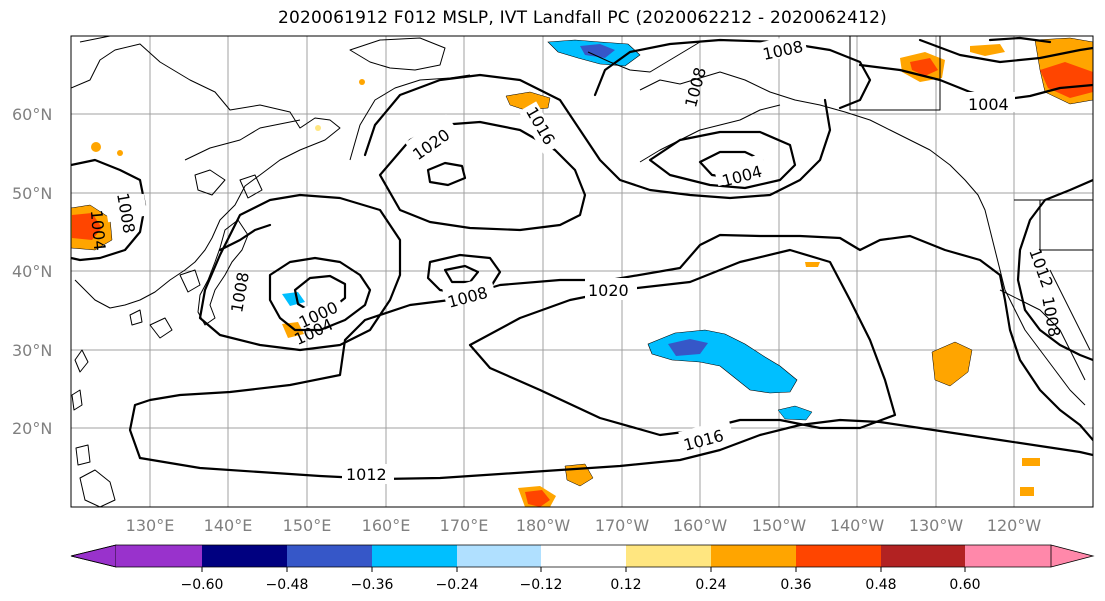 The height and width of the screenshot is (601, 1105). Describe the element at coordinates (964, 585) in the screenshot. I see `colorbar-tick-label: 0.60` at that location.